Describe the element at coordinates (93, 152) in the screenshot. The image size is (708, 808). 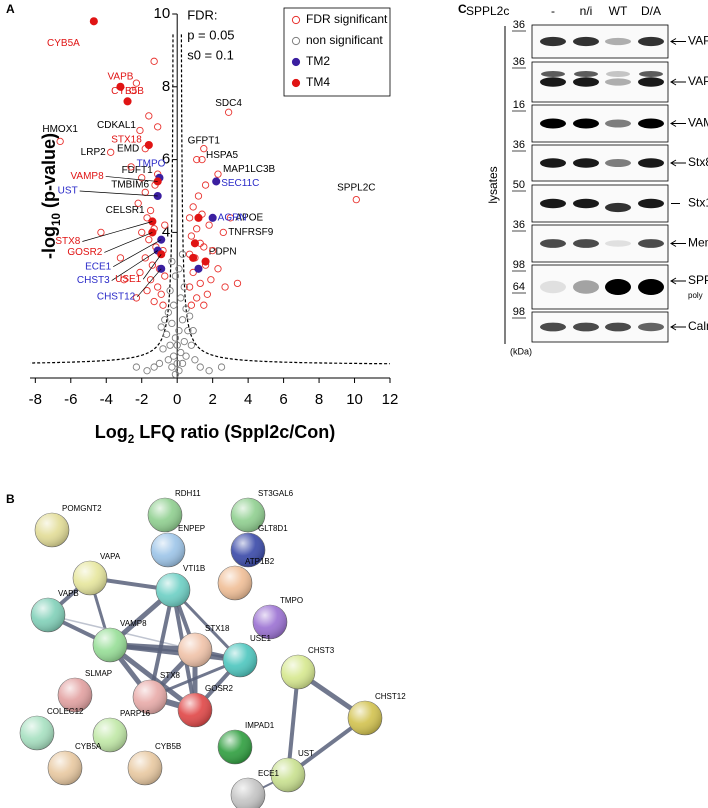
I see `point-label: LRP2` at that location.